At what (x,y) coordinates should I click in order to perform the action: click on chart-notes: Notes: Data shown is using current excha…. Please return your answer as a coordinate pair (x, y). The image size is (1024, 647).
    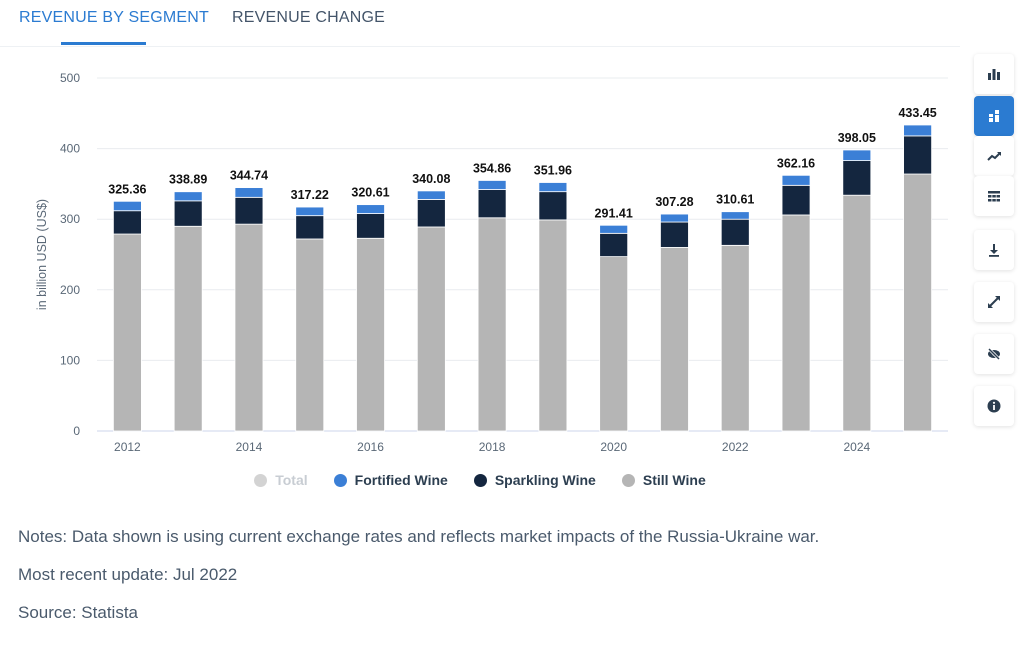
    Looking at the image, I should click on (418, 583).